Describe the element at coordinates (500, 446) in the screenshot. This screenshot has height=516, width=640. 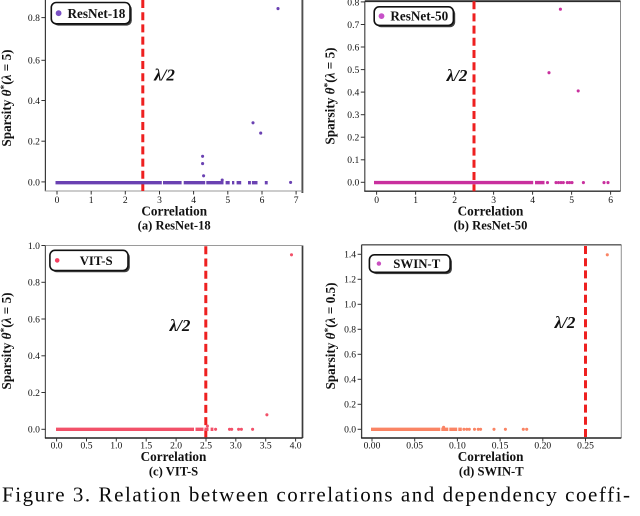
I see `svg-text: 0.15` at that location.